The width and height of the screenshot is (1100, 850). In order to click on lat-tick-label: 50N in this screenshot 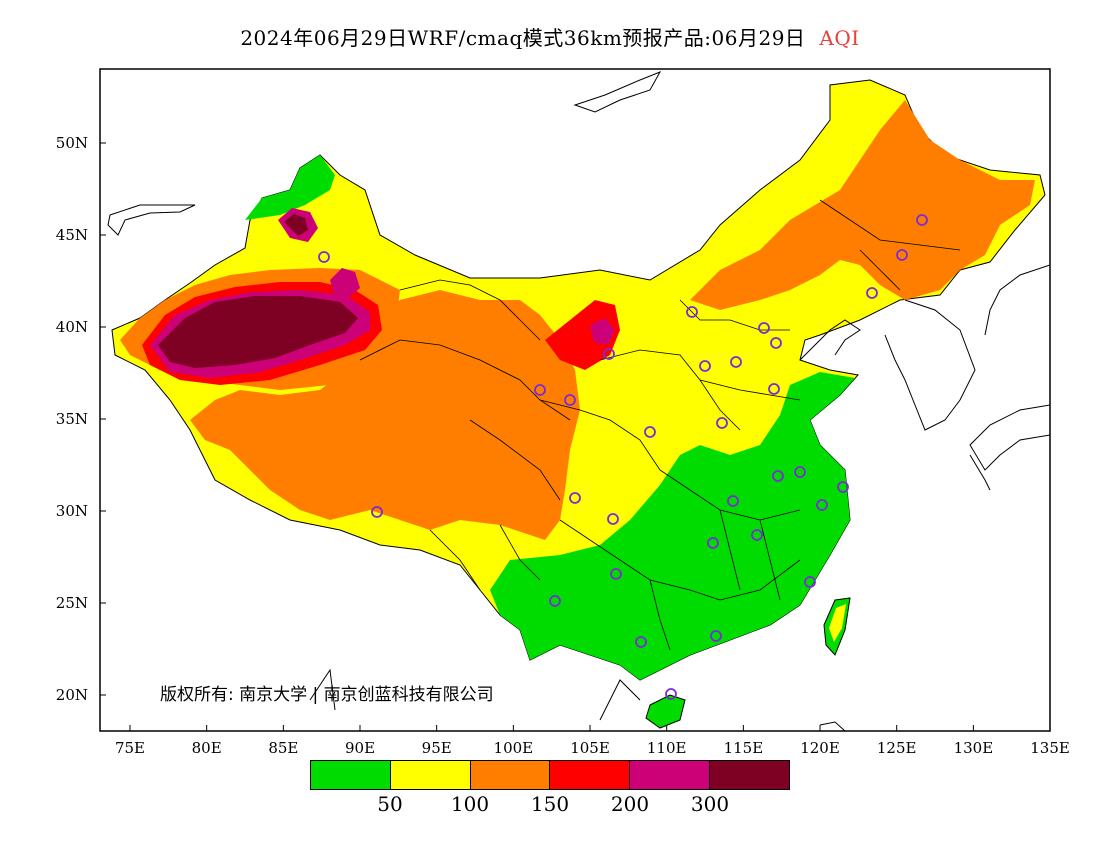, I will do `click(72, 143)`.